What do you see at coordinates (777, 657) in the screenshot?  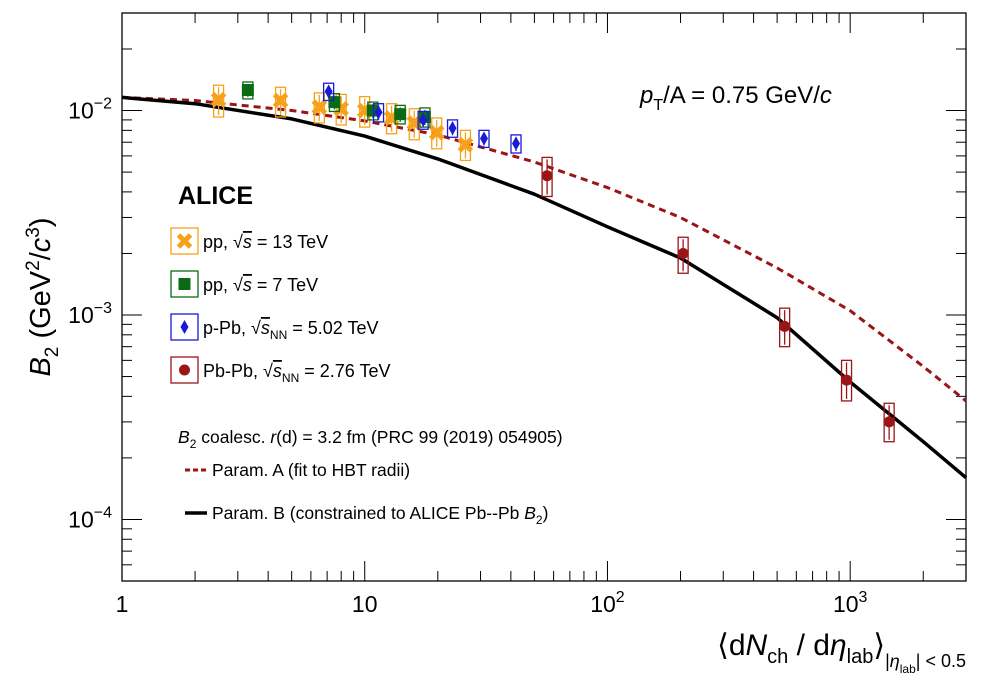 I see `x-label-ch: ch` at bounding box center [777, 657].